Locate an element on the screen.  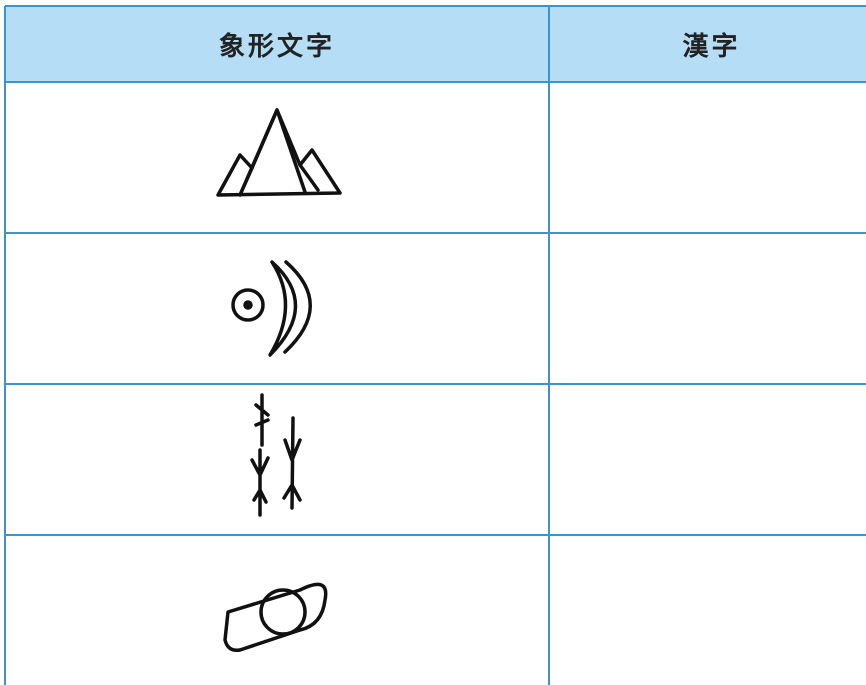
header-cell: 漢字 is located at coordinates (711, 46).